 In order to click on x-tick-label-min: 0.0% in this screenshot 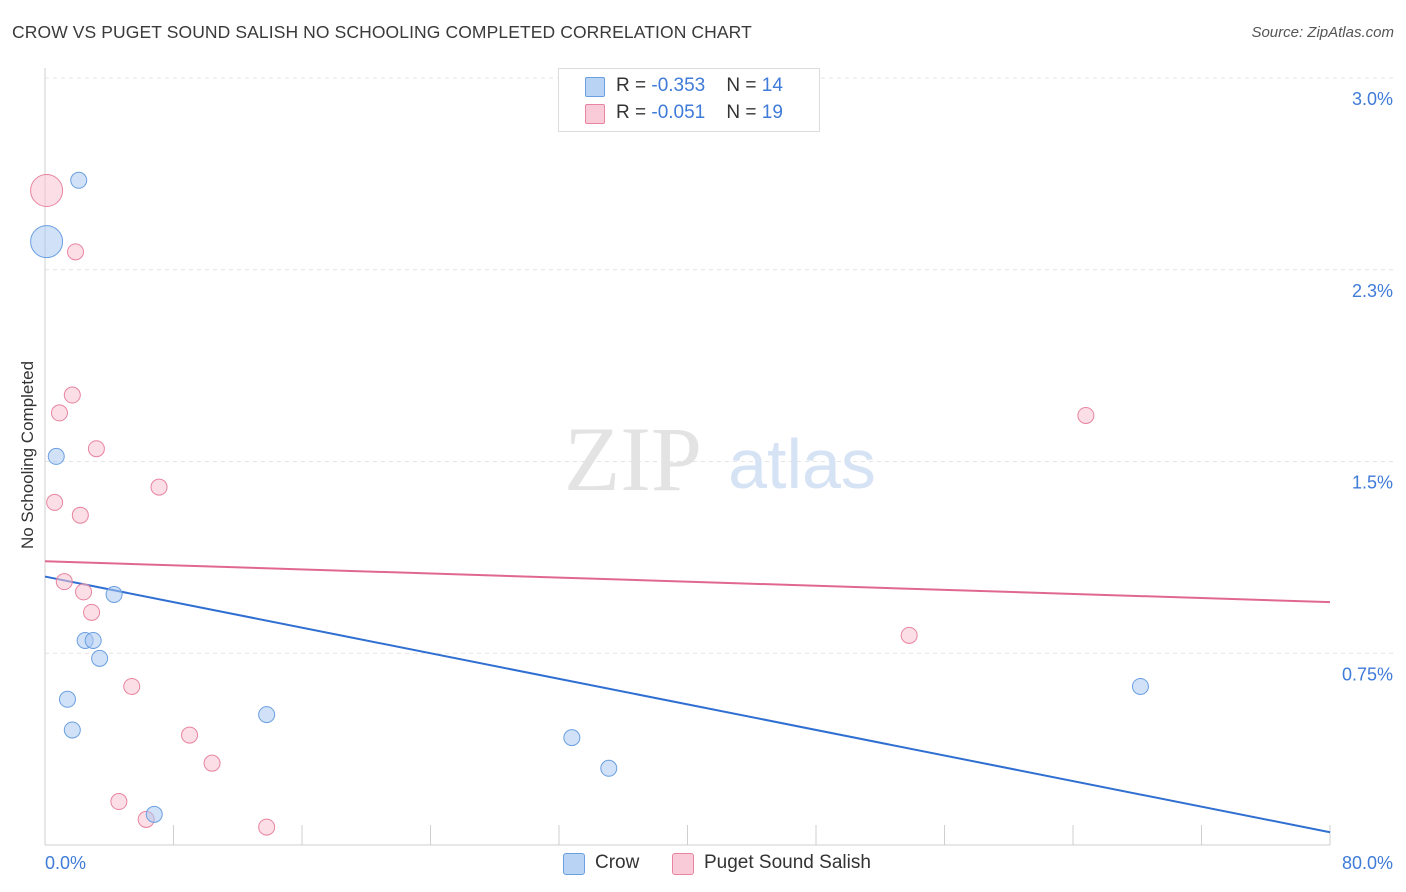, I will do `click(65, 863)`.